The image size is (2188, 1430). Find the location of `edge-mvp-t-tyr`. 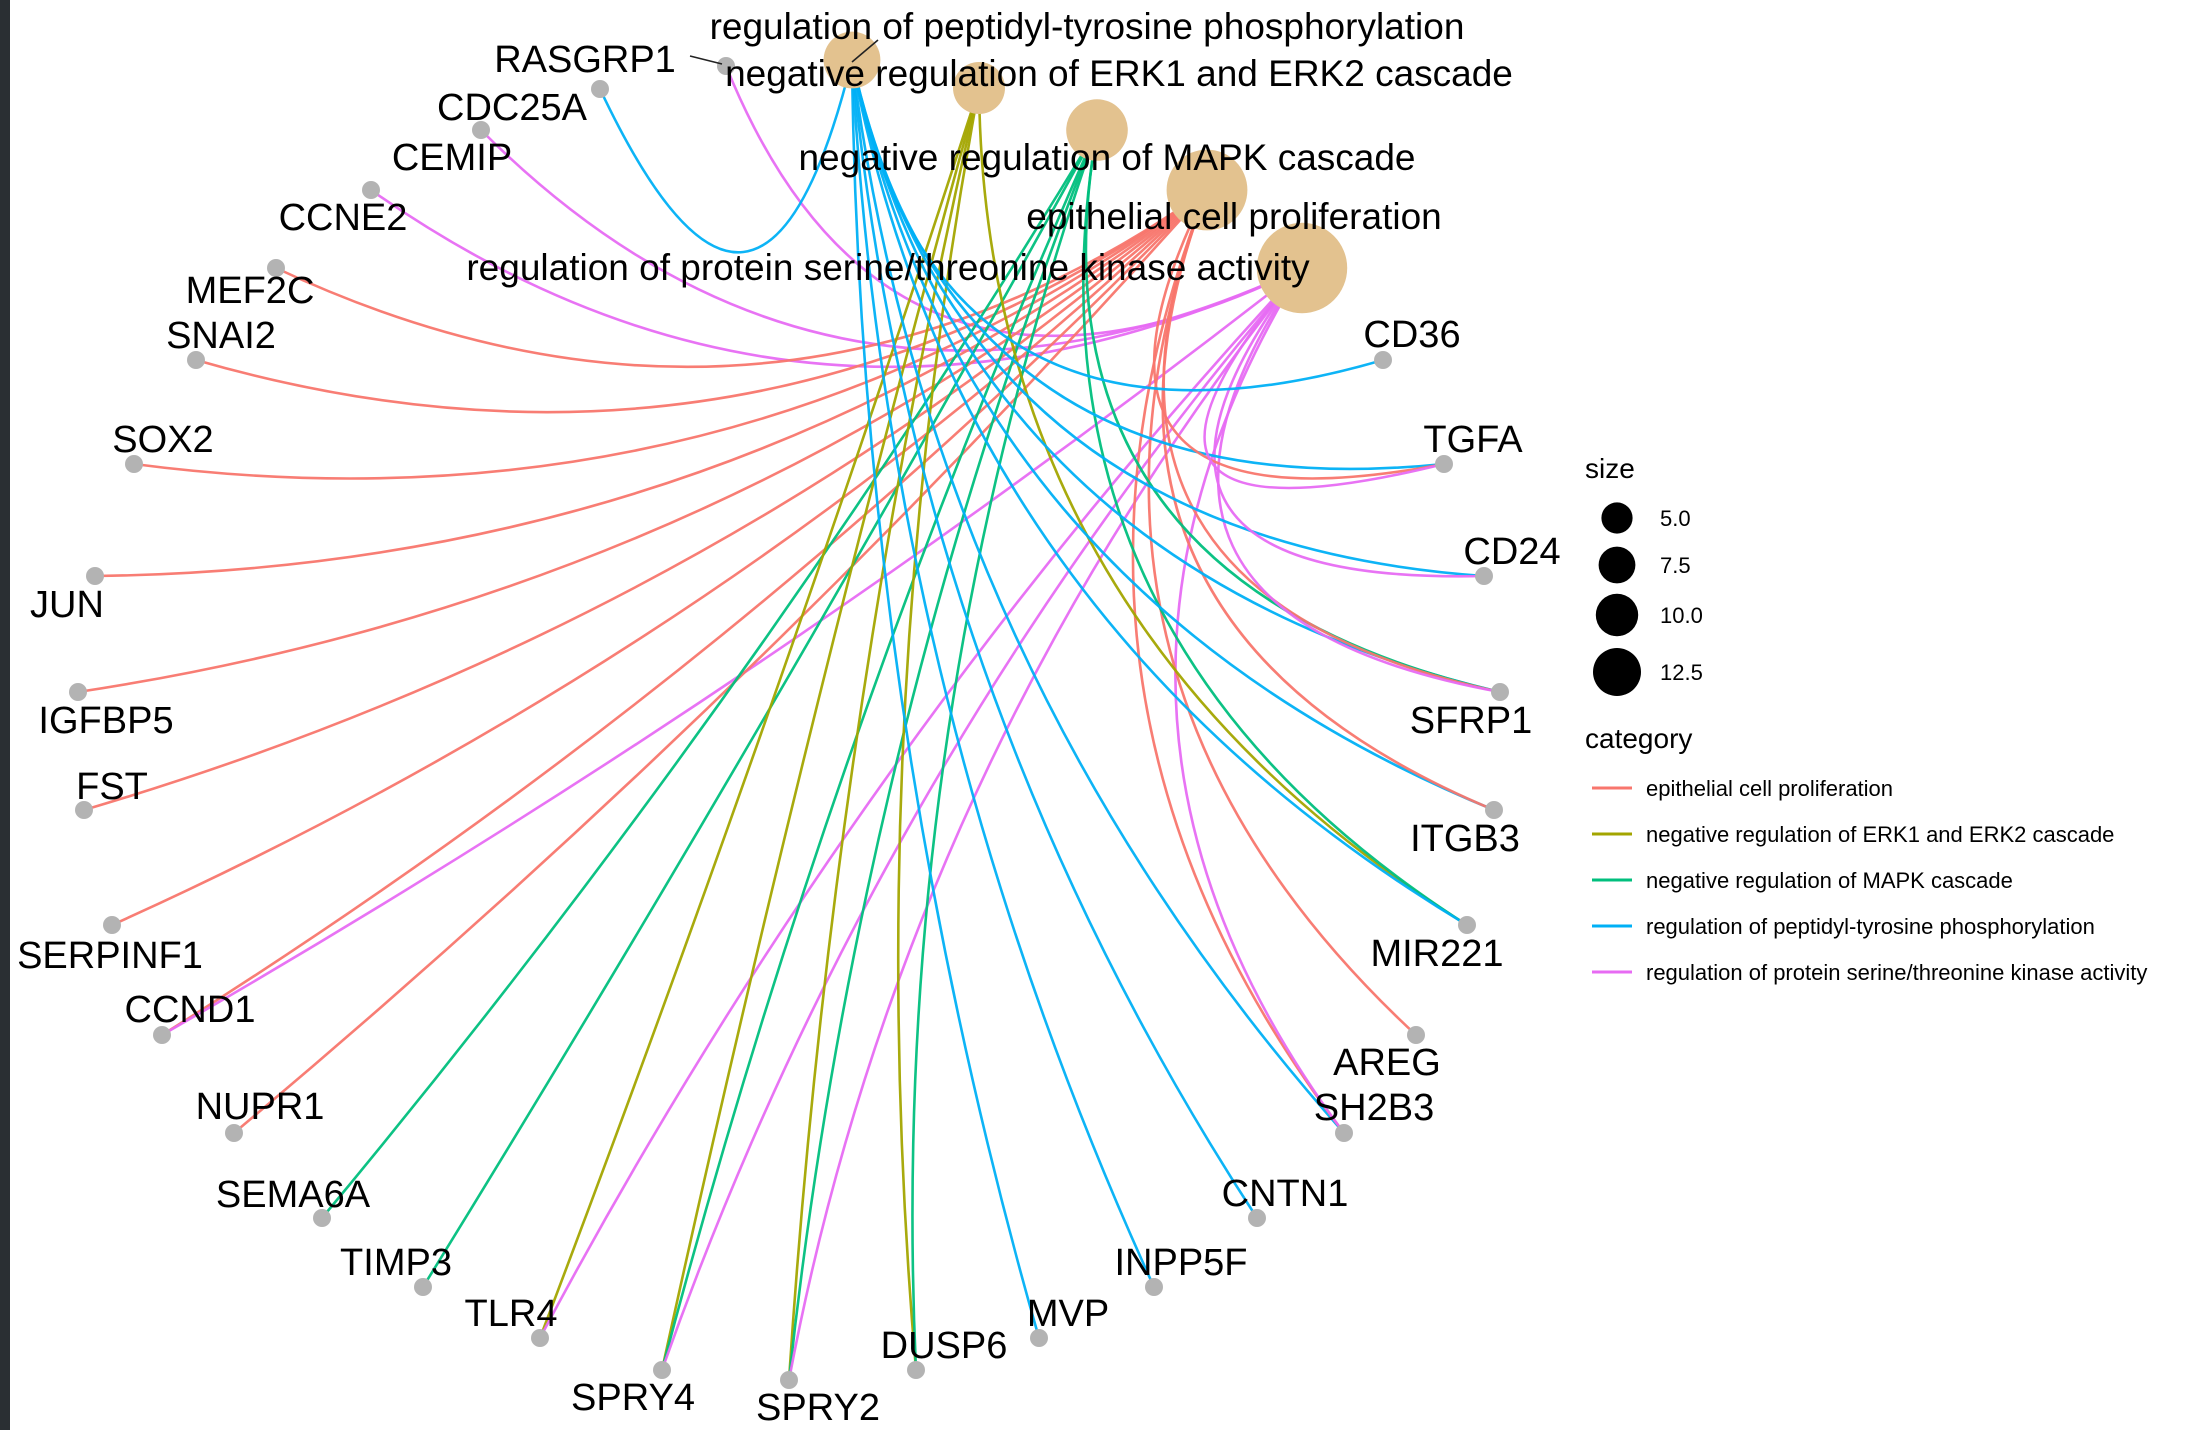

edge-mvp-t-tyr is located at coordinates (945, 699).